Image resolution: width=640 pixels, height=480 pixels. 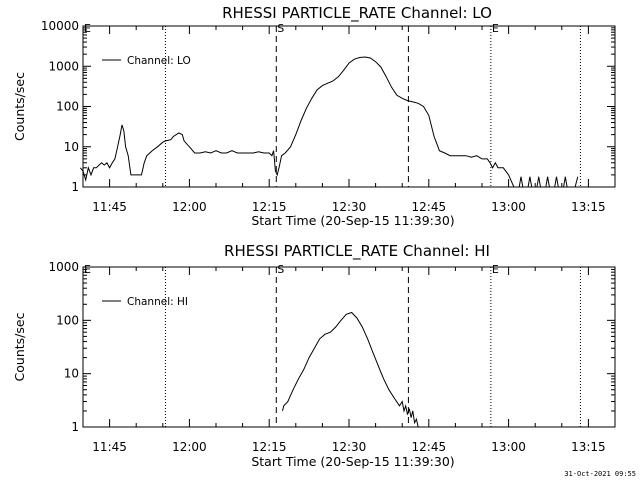 I want to click on chart-title: RHESSI PARTICLE_RATE Channel: LO, so click(x=357, y=13).